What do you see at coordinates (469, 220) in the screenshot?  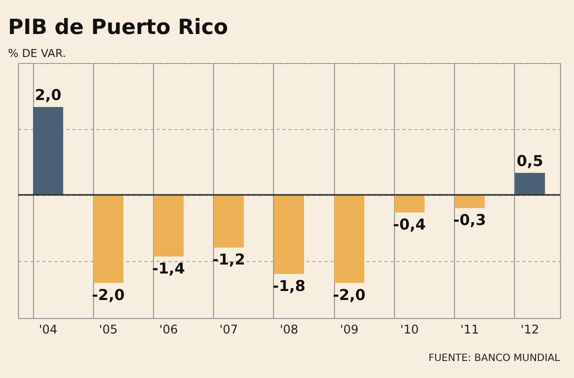 I see `data-label: -0,3` at bounding box center [469, 220].